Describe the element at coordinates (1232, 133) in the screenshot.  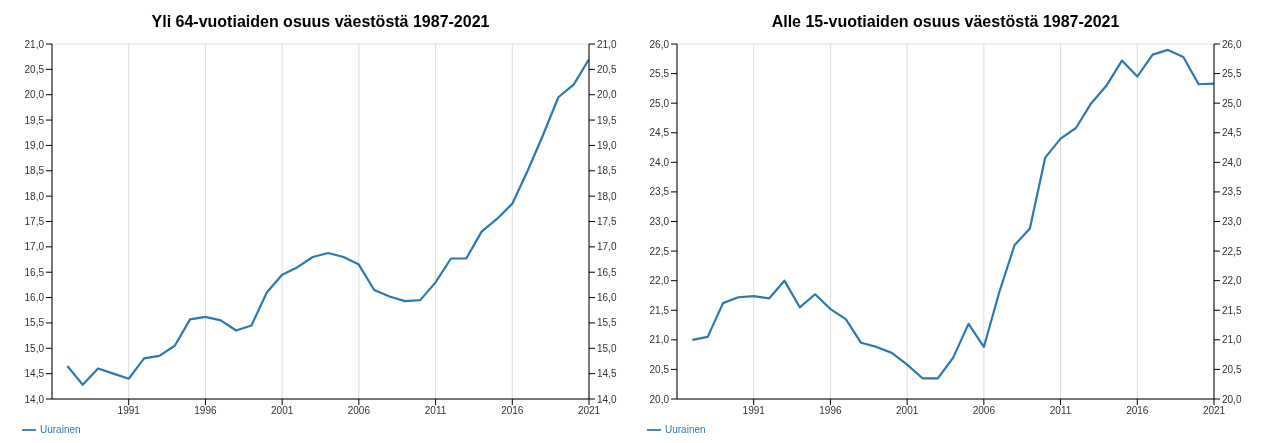
I see `y2-tick-label: 24,5` at that location.